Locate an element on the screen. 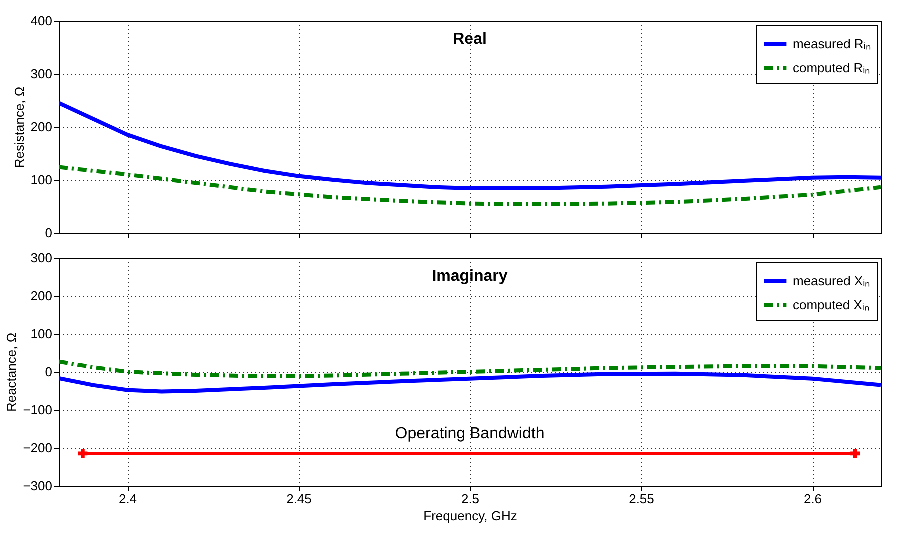 Image resolution: width=909 pixels, height=533 pixels. y-axis-title: Reactance, Ω is located at coordinates (12, 372).